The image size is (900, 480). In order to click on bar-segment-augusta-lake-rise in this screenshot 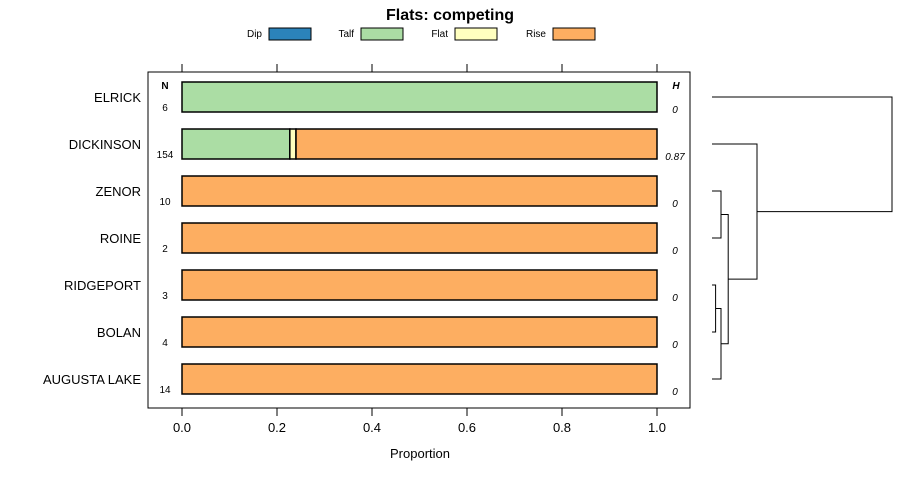, I will do `click(419, 379)`.